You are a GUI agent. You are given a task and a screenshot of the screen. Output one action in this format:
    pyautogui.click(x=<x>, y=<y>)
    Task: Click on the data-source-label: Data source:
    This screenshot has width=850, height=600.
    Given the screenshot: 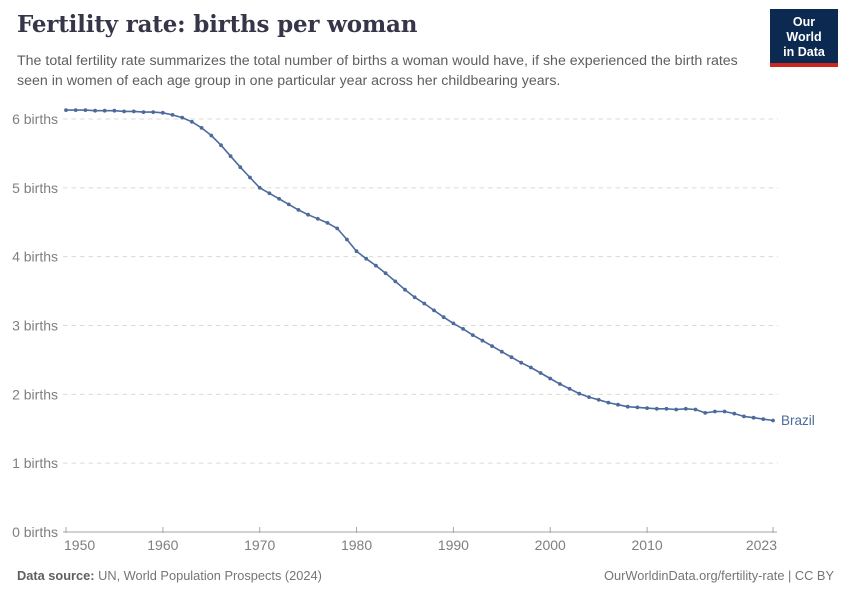 What is the action you would take?
    pyautogui.click(x=56, y=575)
    